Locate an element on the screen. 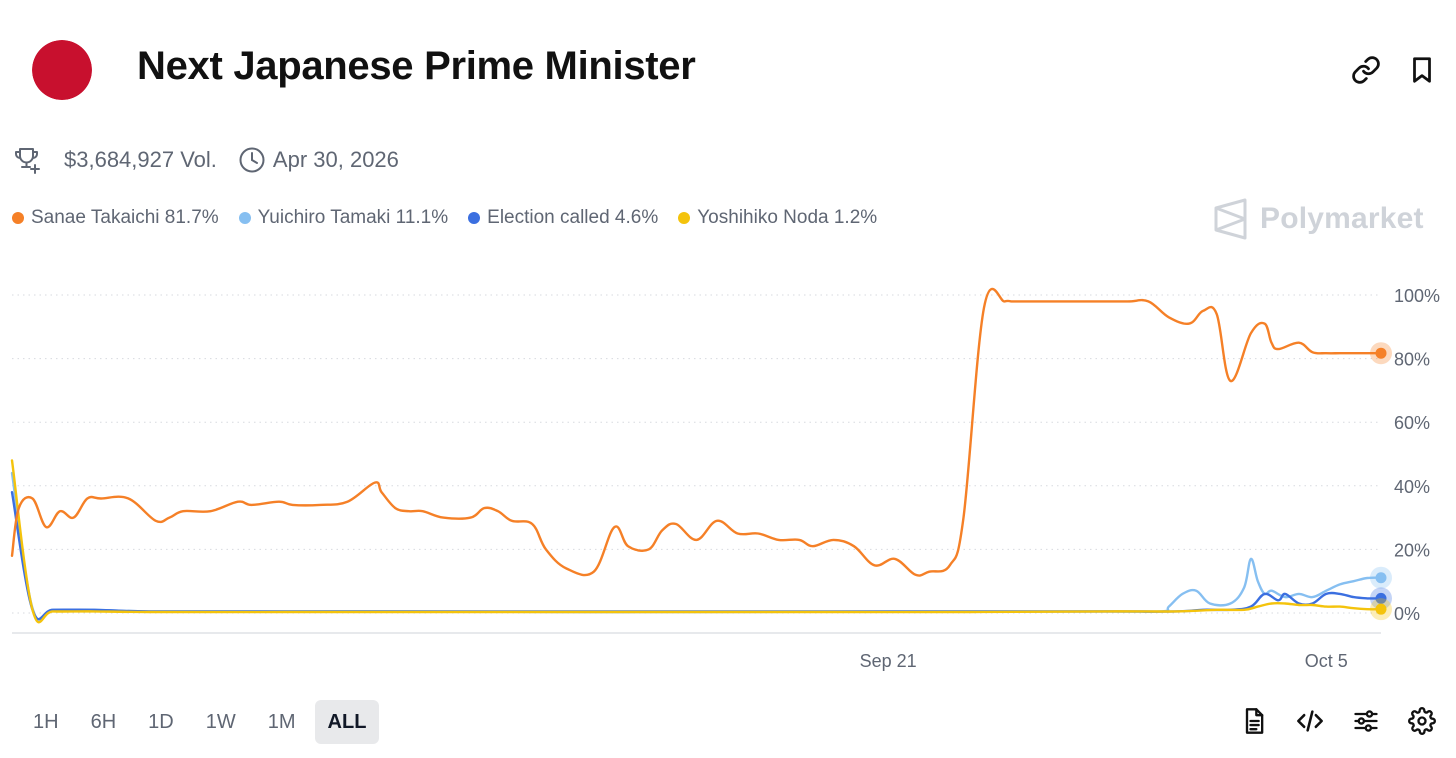 Image resolution: width=1456 pixels, height=758 pixels. y-tick-label: 20% is located at coordinates (1412, 550).